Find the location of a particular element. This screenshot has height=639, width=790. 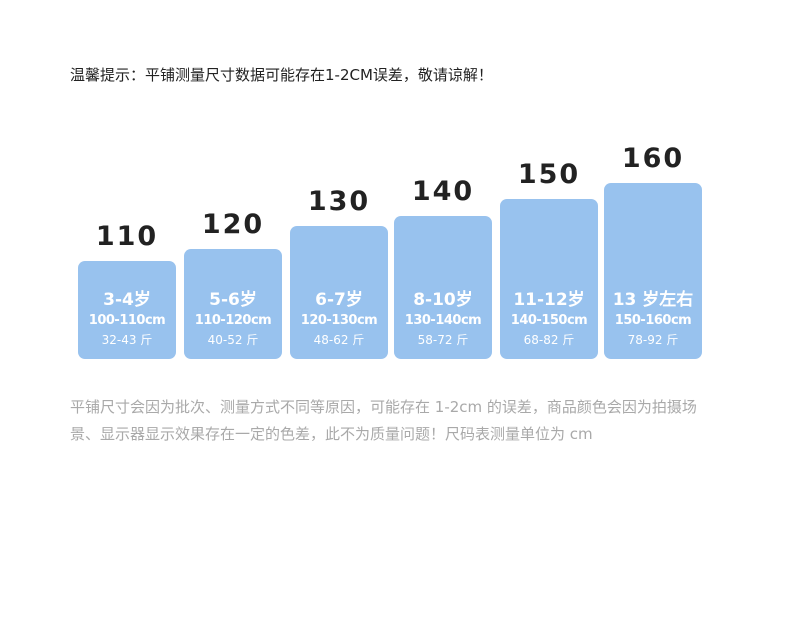

size-label: 150 is located at coordinates (549, 174).